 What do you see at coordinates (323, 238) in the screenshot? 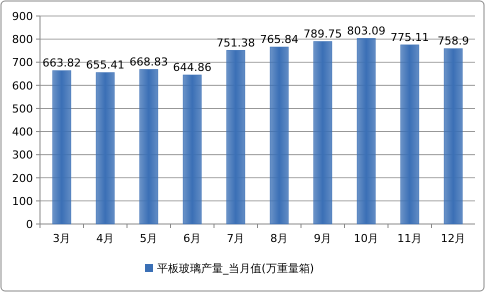
I see `x-tick-label: 9月` at bounding box center [323, 238].